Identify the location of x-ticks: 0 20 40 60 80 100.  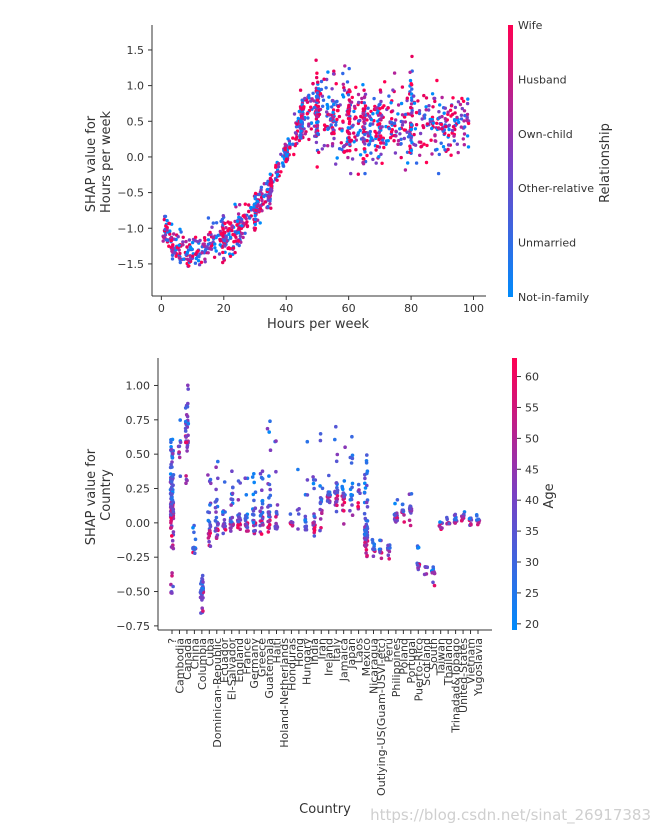
(321, 305).